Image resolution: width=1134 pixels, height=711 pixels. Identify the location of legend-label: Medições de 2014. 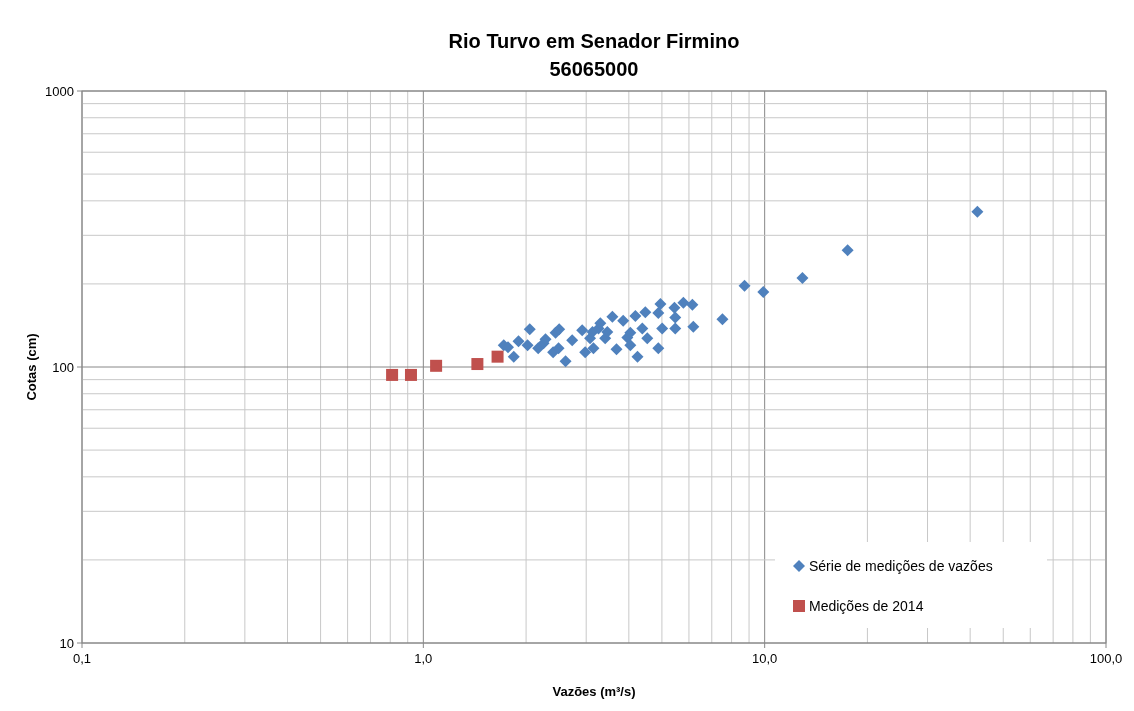
(866, 606).